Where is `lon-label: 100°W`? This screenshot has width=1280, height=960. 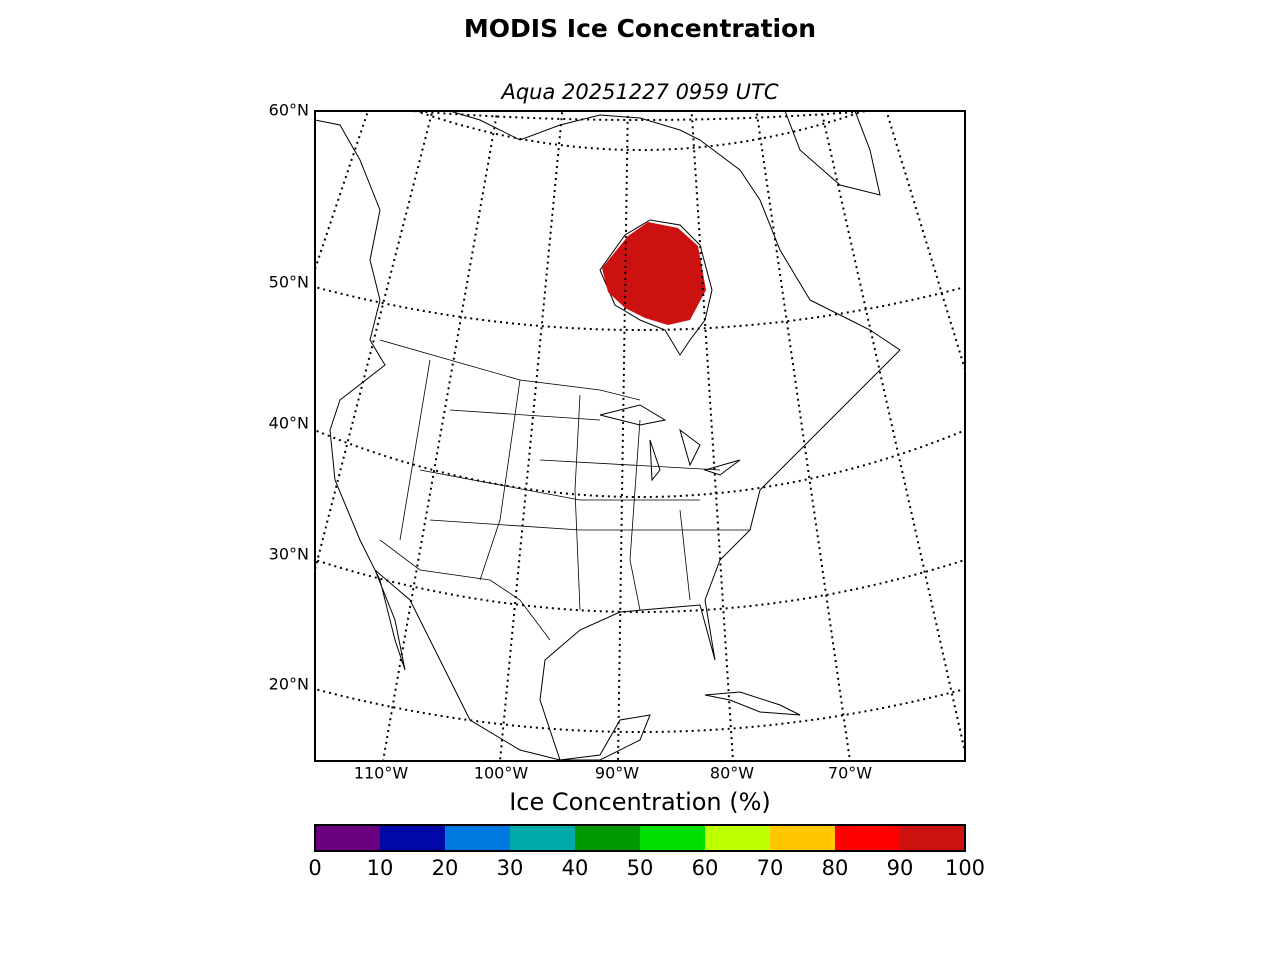 lon-label: 100°W is located at coordinates (501, 773).